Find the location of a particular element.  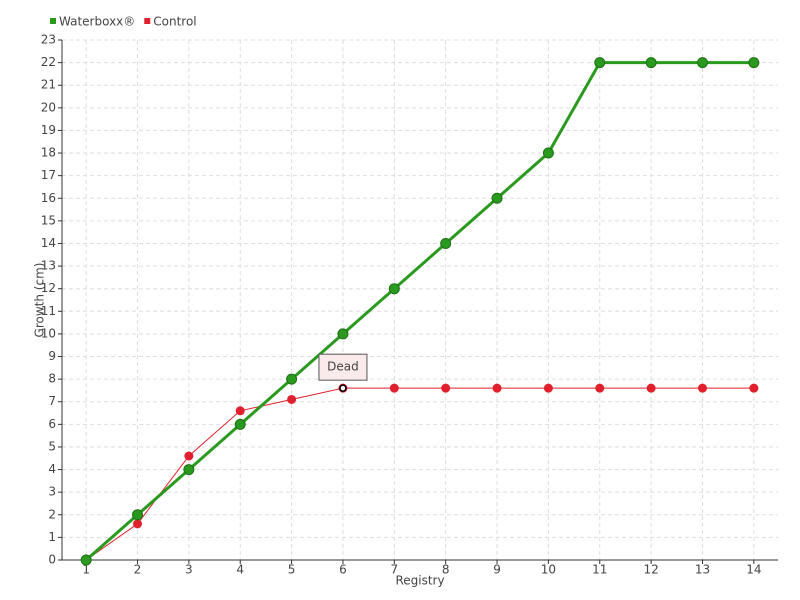

annotation-box is located at coordinates (343, 367).